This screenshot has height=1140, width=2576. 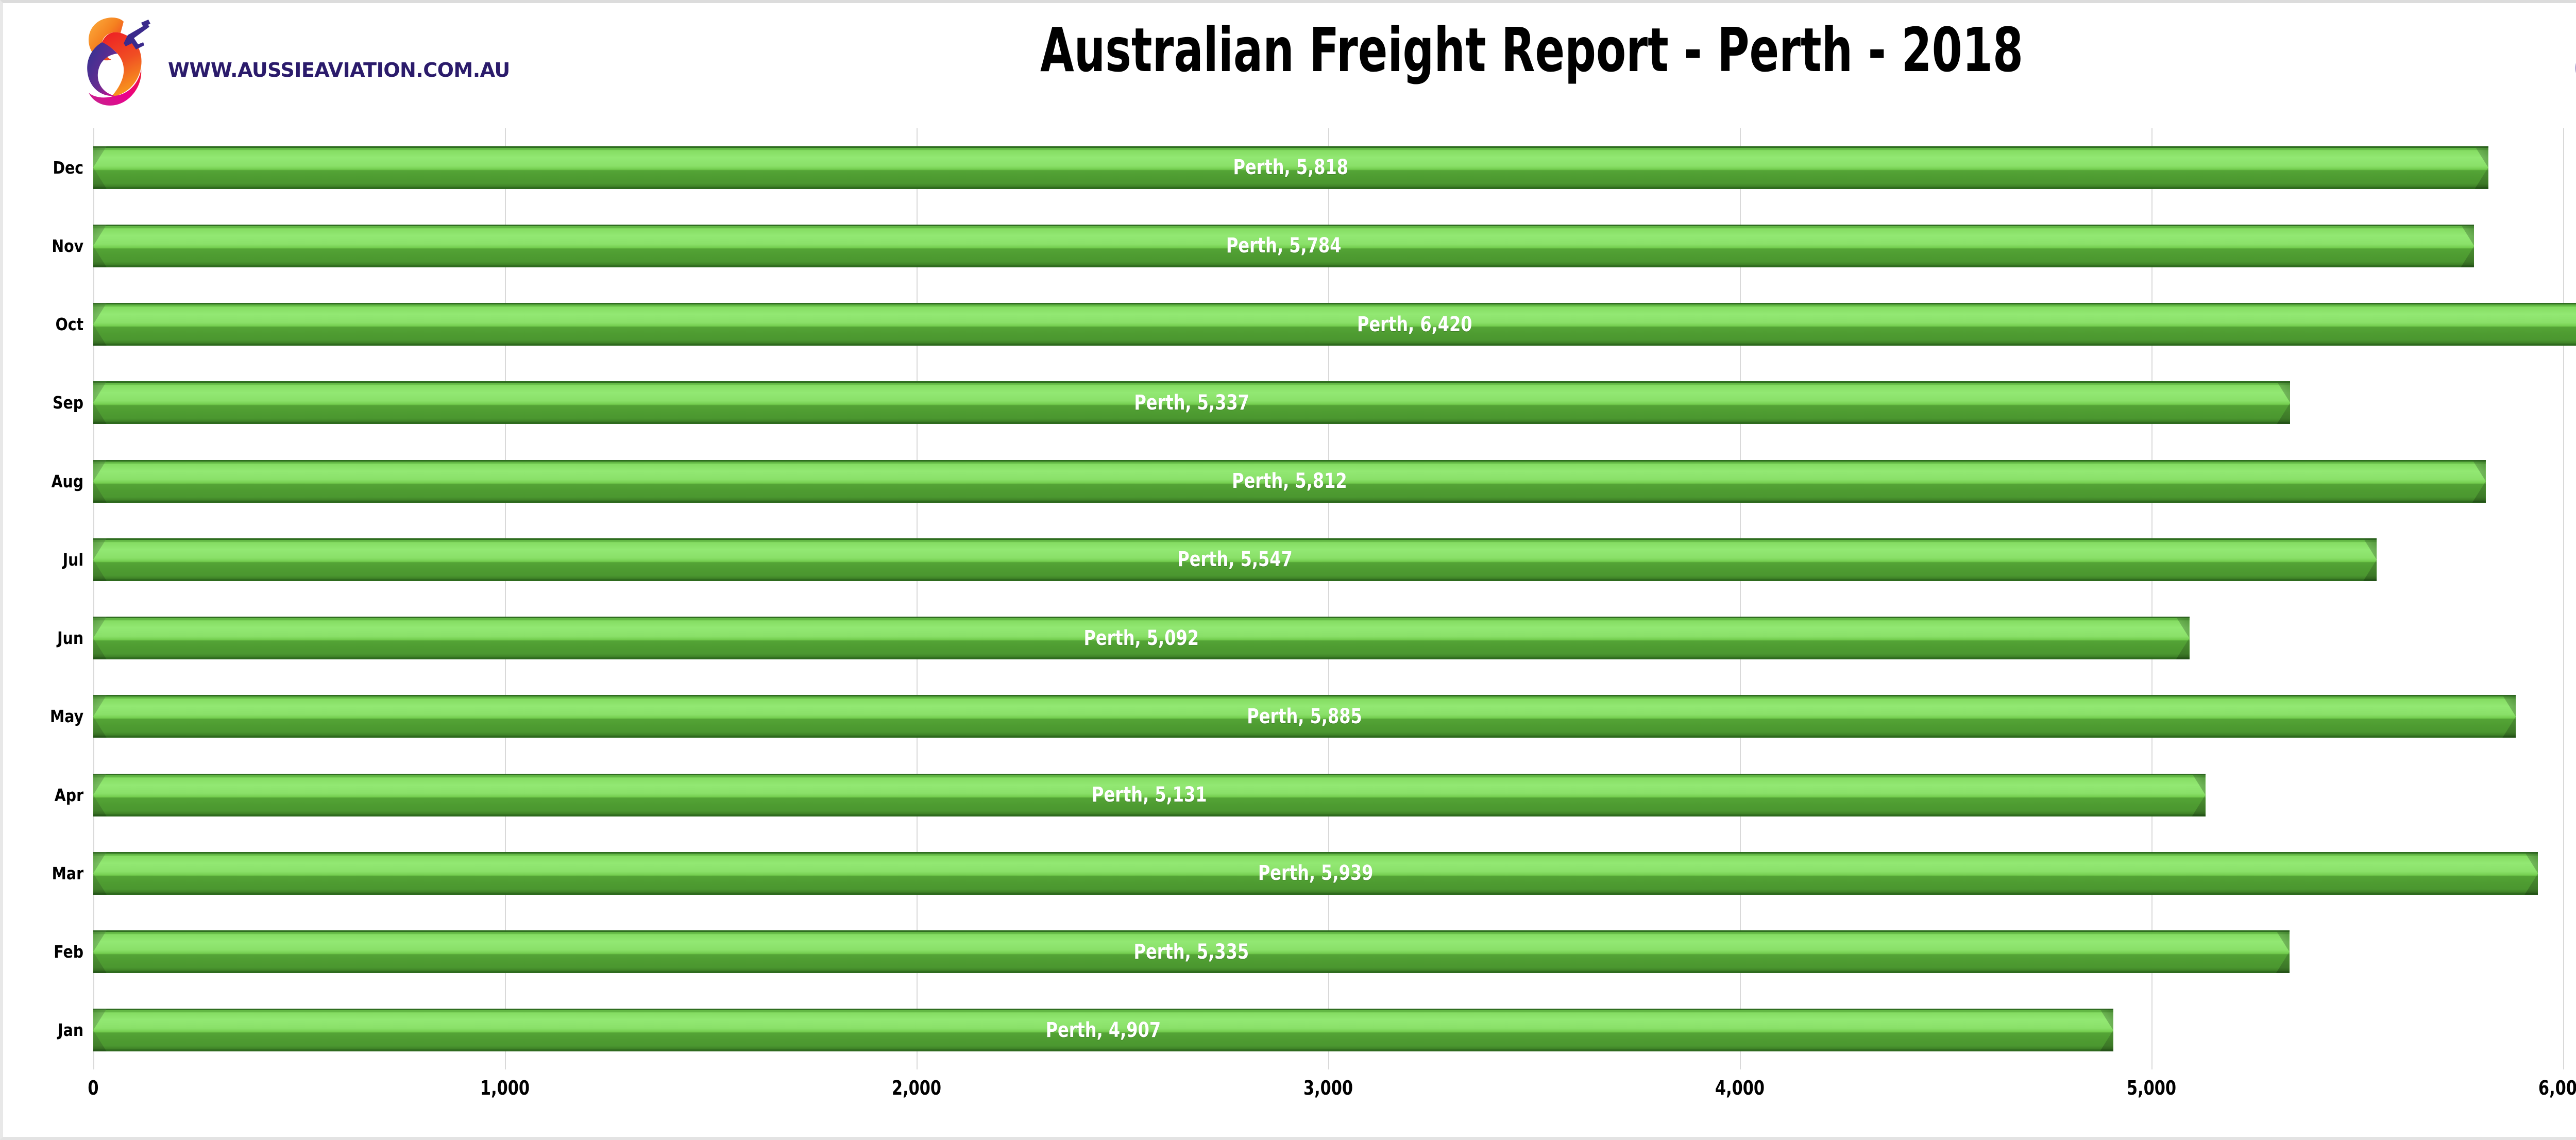 What do you see at coordinates (68, 246) in the screenshot?
I see `y-category-label: Nov` at bounding box center [68, 246].